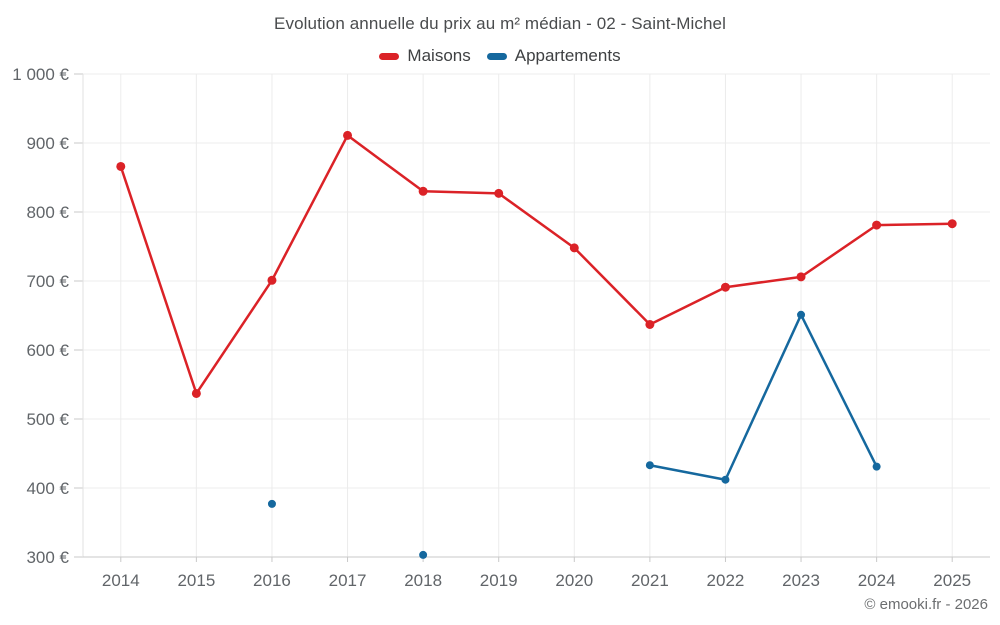 This screenshot has height=625, width=1000. Describe the element at coordinates (952, 580) in the screenshot. I see `x-tick-label: 2025` at that location.